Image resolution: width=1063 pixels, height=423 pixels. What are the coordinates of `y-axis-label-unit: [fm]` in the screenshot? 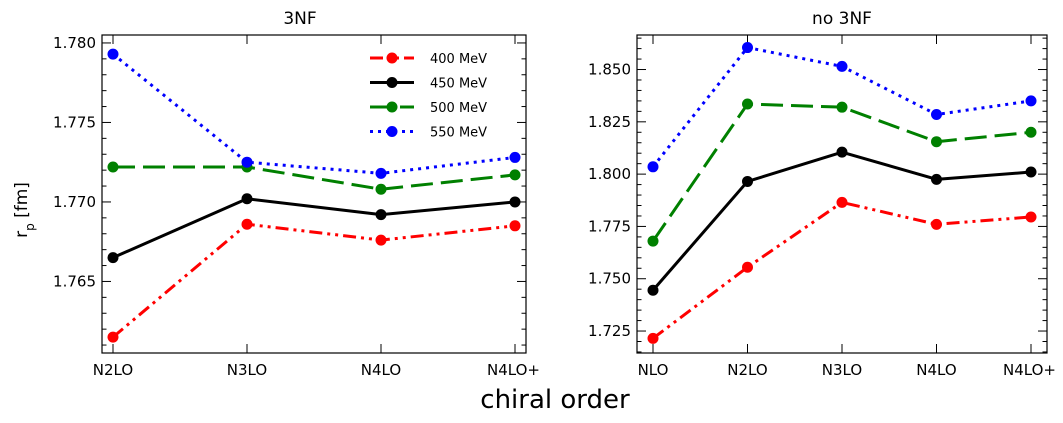 It's located at (22, 202).